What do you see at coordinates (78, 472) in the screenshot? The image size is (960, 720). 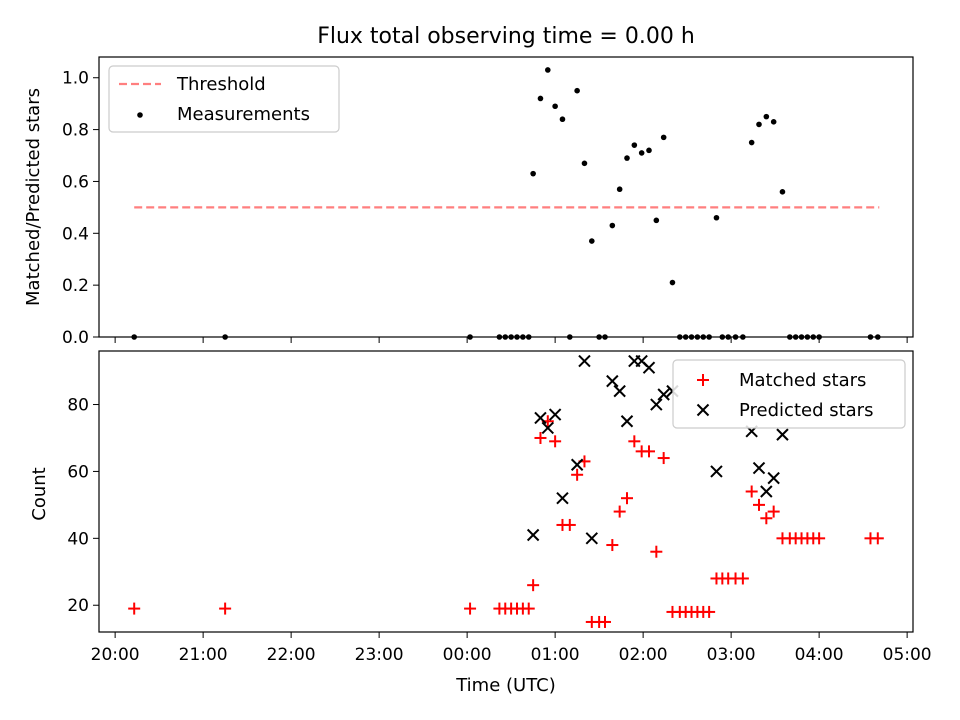 I see `bottom-y-tick-label: 60` at bounding box center [78, 472].